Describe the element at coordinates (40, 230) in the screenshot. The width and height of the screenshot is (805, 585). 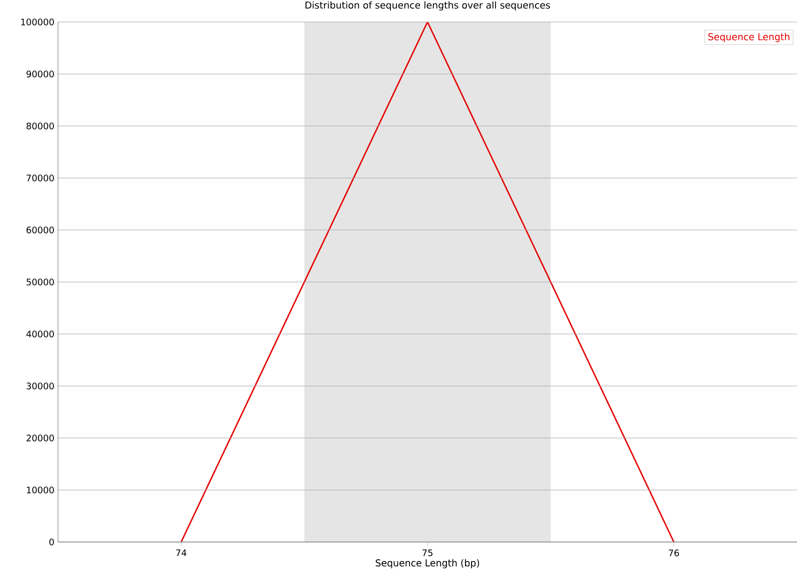
I see `y-tick-label: 60000` at that location.